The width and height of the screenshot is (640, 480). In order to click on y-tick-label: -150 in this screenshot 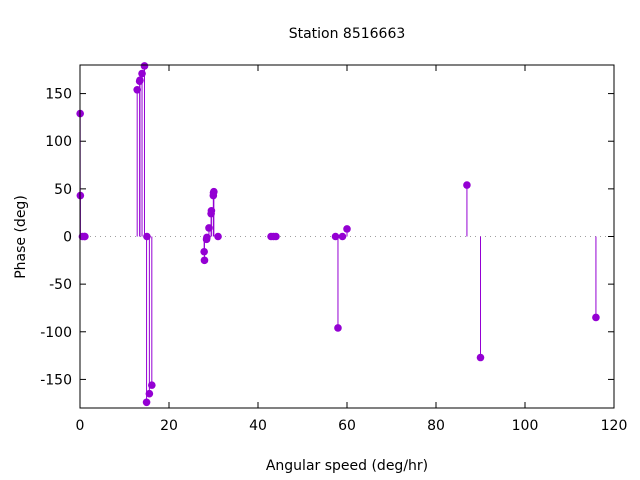, I will do `click(56, 380)`.